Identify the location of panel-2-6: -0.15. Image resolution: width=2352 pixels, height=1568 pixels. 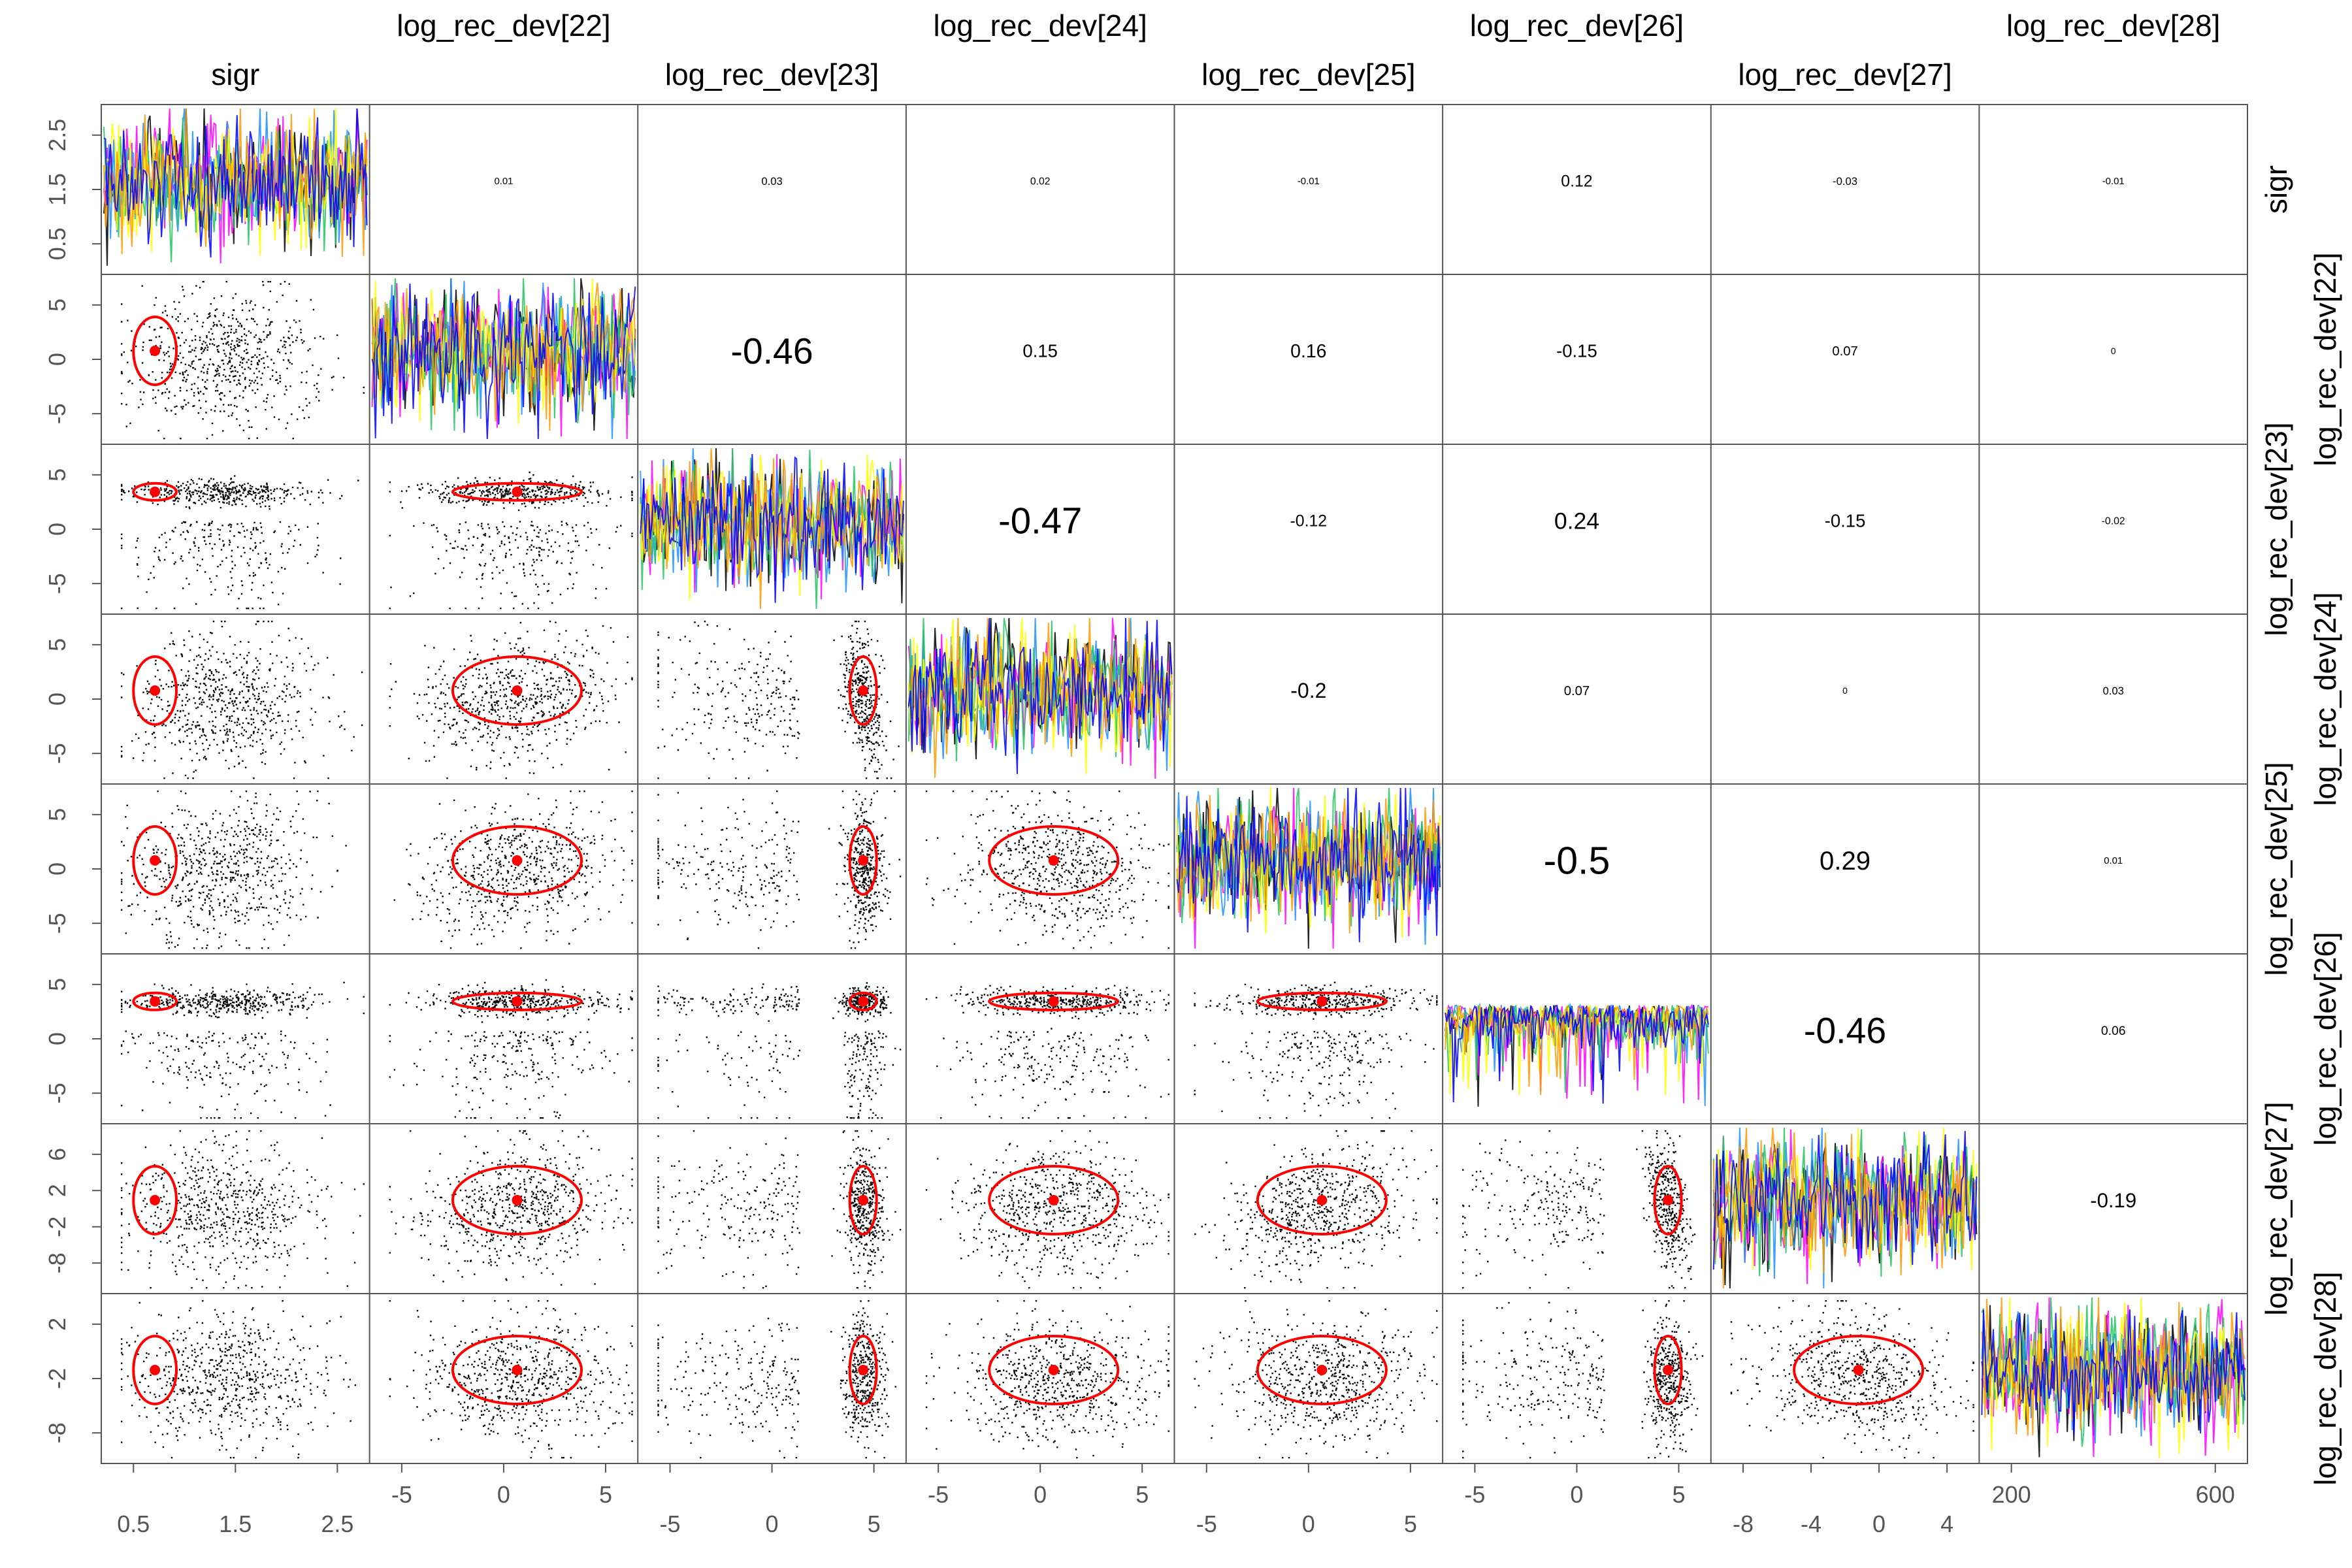
(1845, 521).